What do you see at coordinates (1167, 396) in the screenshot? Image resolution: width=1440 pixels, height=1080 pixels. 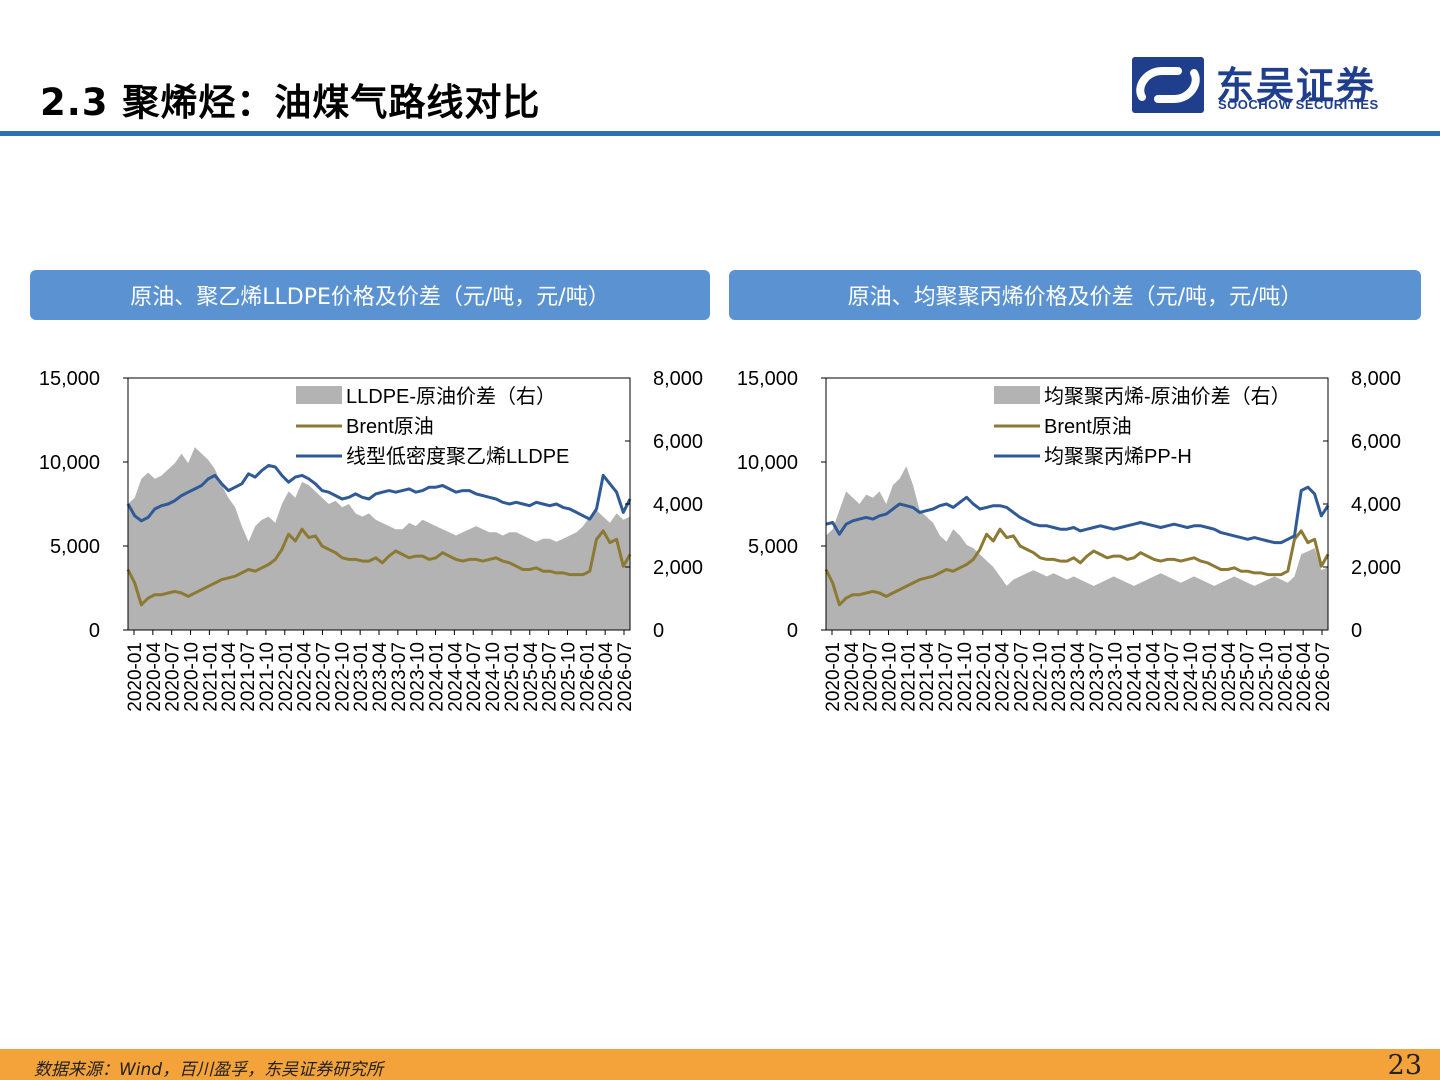 I see `legend-label: 均聚聚丙烯-原油价差（右）` at bounding box center [1167, 396].